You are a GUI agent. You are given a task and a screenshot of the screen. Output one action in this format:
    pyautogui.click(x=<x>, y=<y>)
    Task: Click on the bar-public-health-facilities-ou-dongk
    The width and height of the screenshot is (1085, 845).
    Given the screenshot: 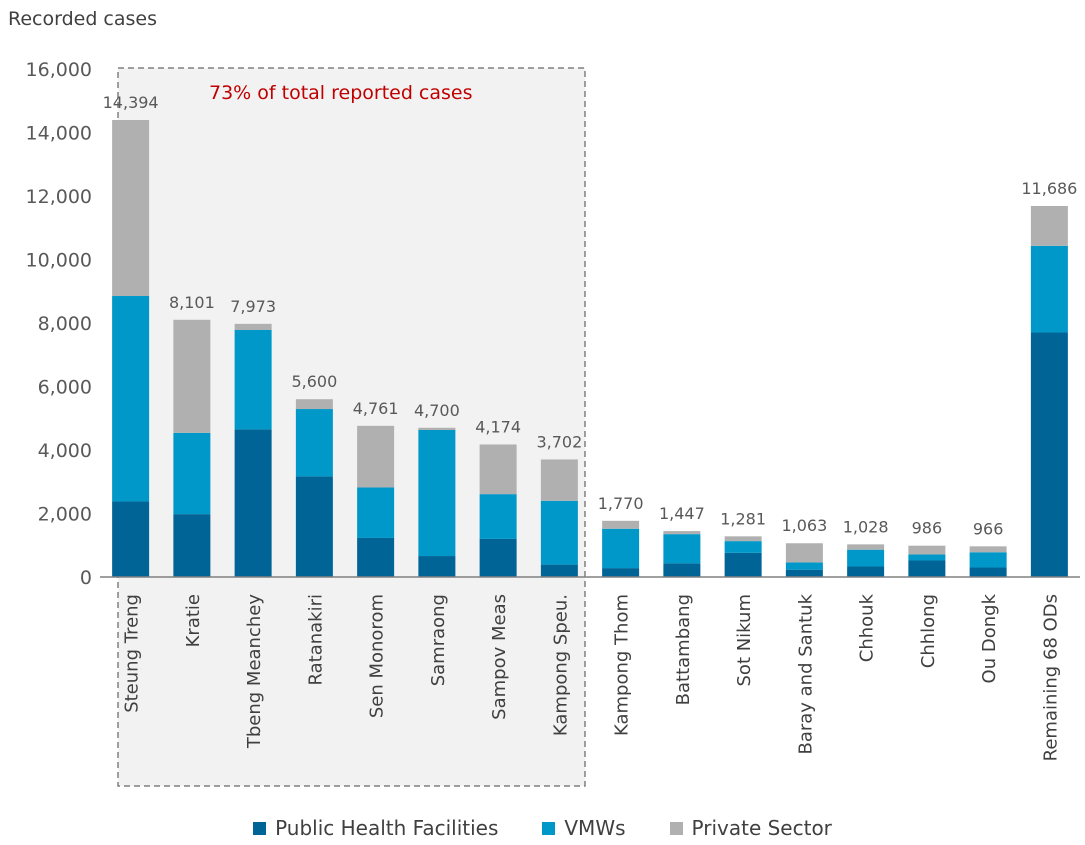 What is the action you would take?
    pyautogui.click(x=988, y=572)
    